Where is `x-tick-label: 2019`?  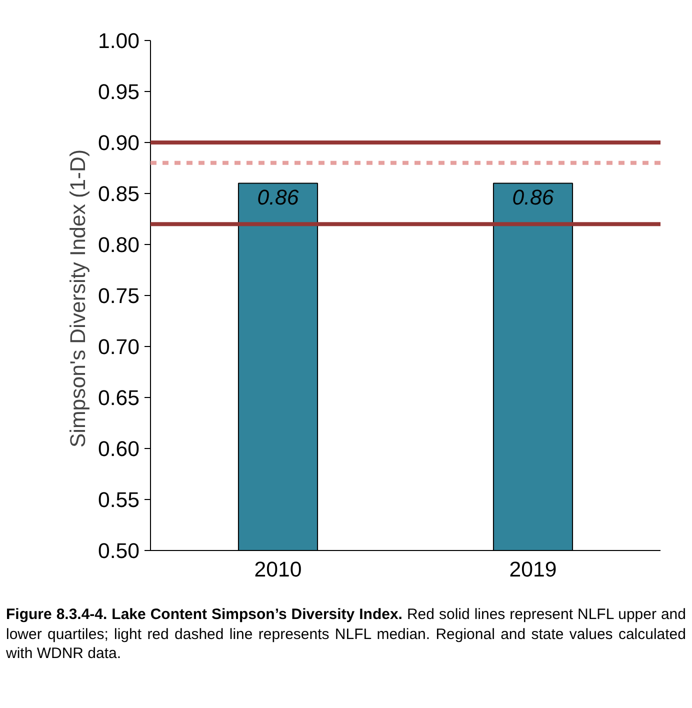 x-tick-label: 2019 is located at coordinates (533, 570).